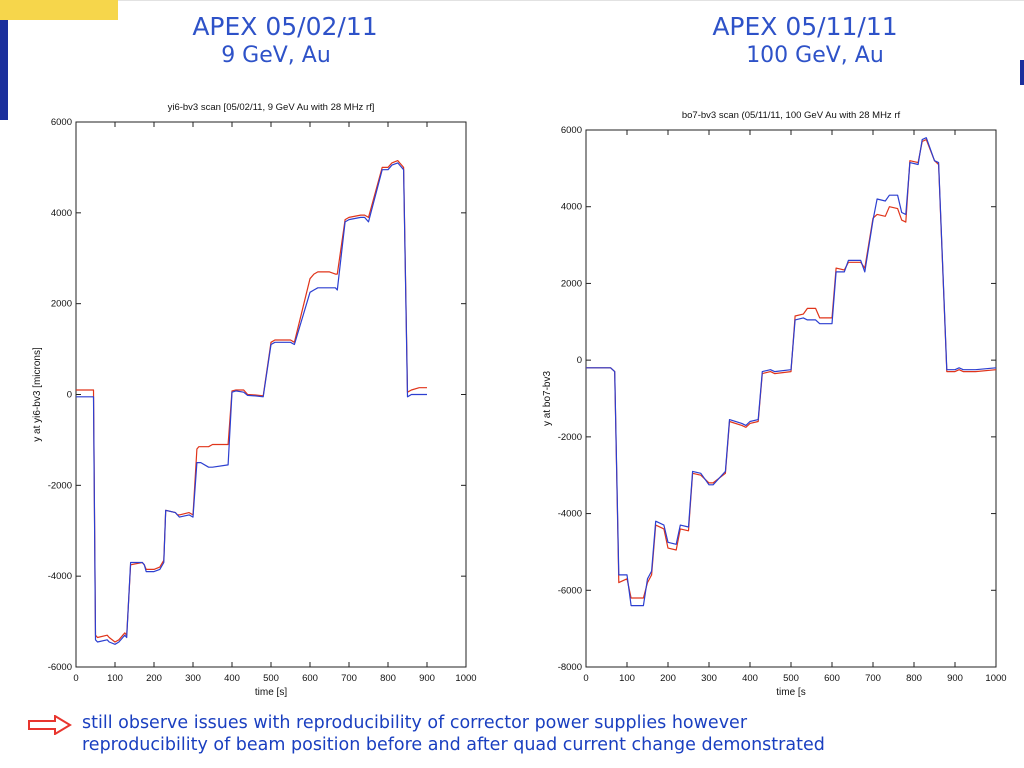 This screenshot has width=1024, height=768. I want to click on slide-side-accent, so click(4, 70).